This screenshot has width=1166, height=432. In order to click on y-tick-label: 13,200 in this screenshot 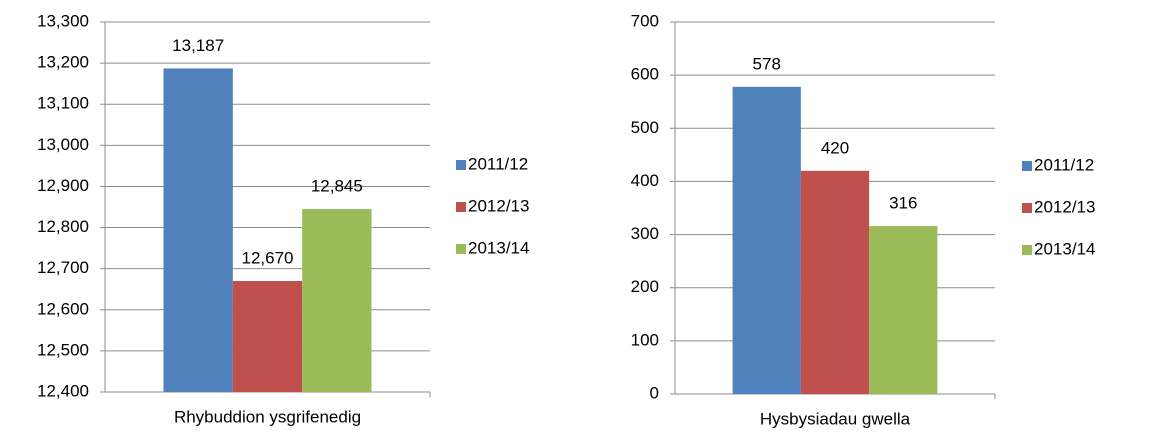, I will do `click(63, 62)`.